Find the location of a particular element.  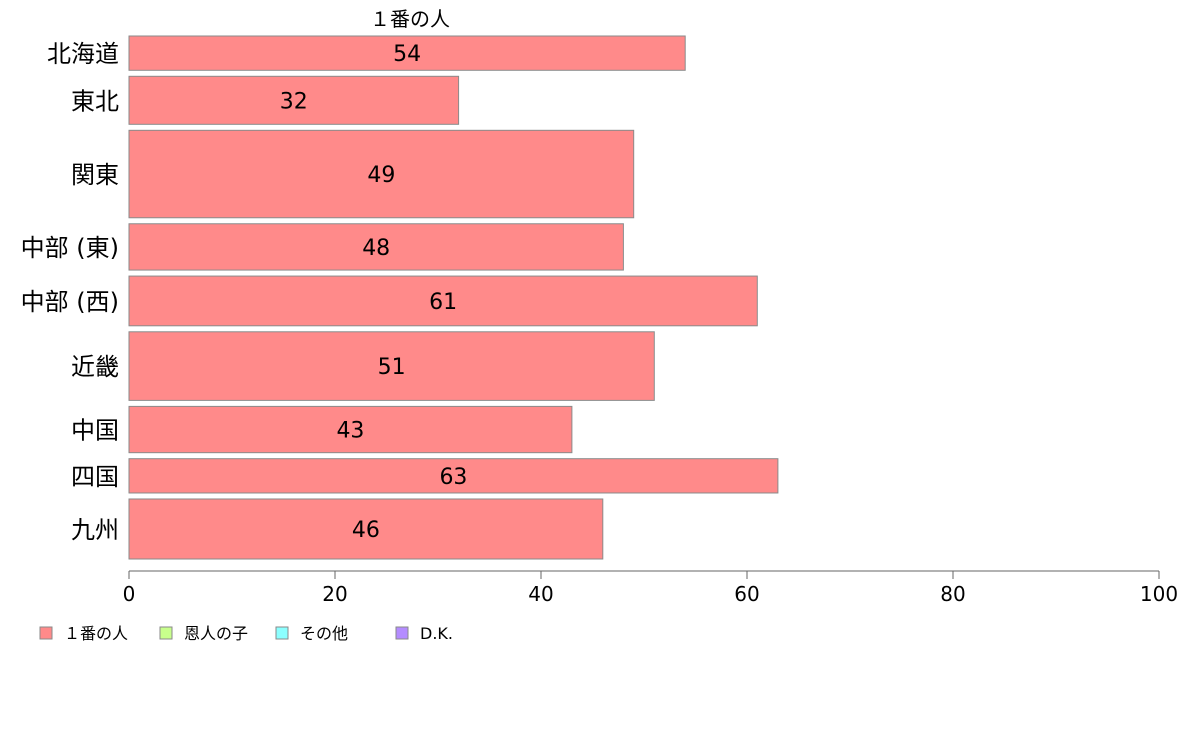

x-tick-label-40: 40 is located at coordinates (540, 594).